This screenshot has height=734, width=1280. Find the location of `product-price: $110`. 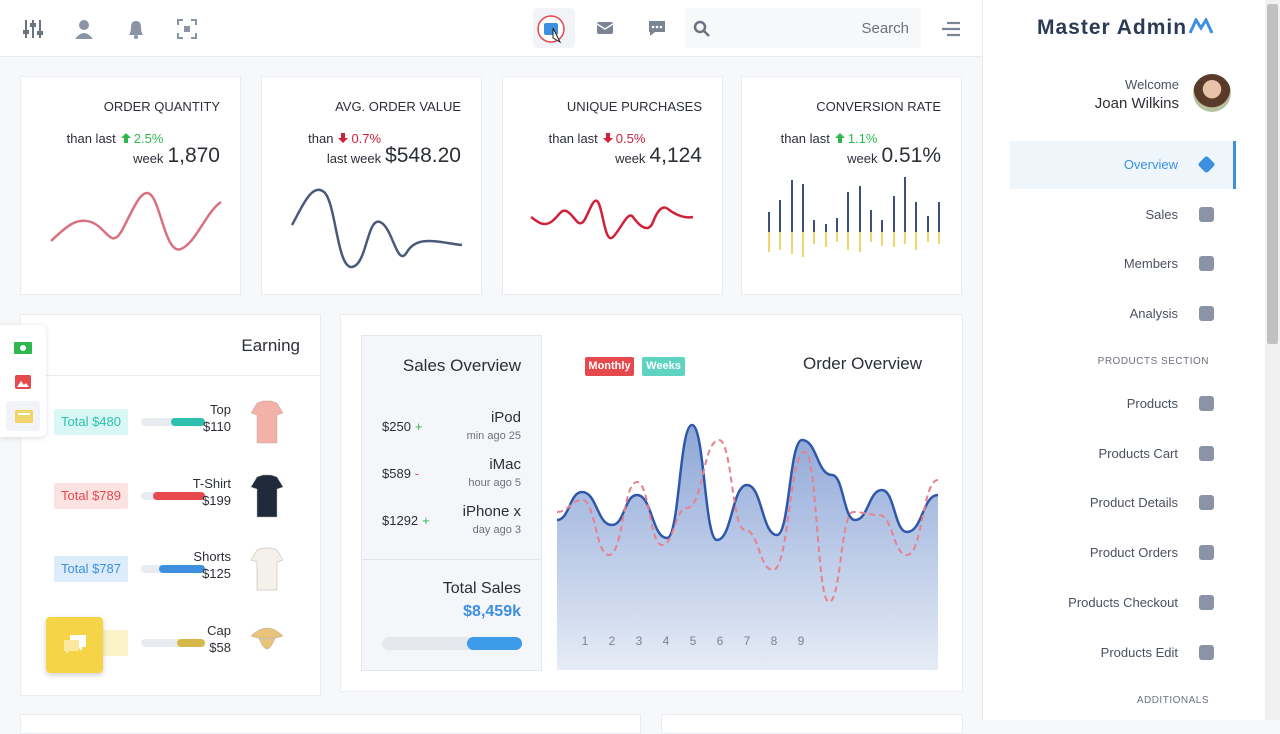

product-price: $110 is located at coordinates (217, 426).